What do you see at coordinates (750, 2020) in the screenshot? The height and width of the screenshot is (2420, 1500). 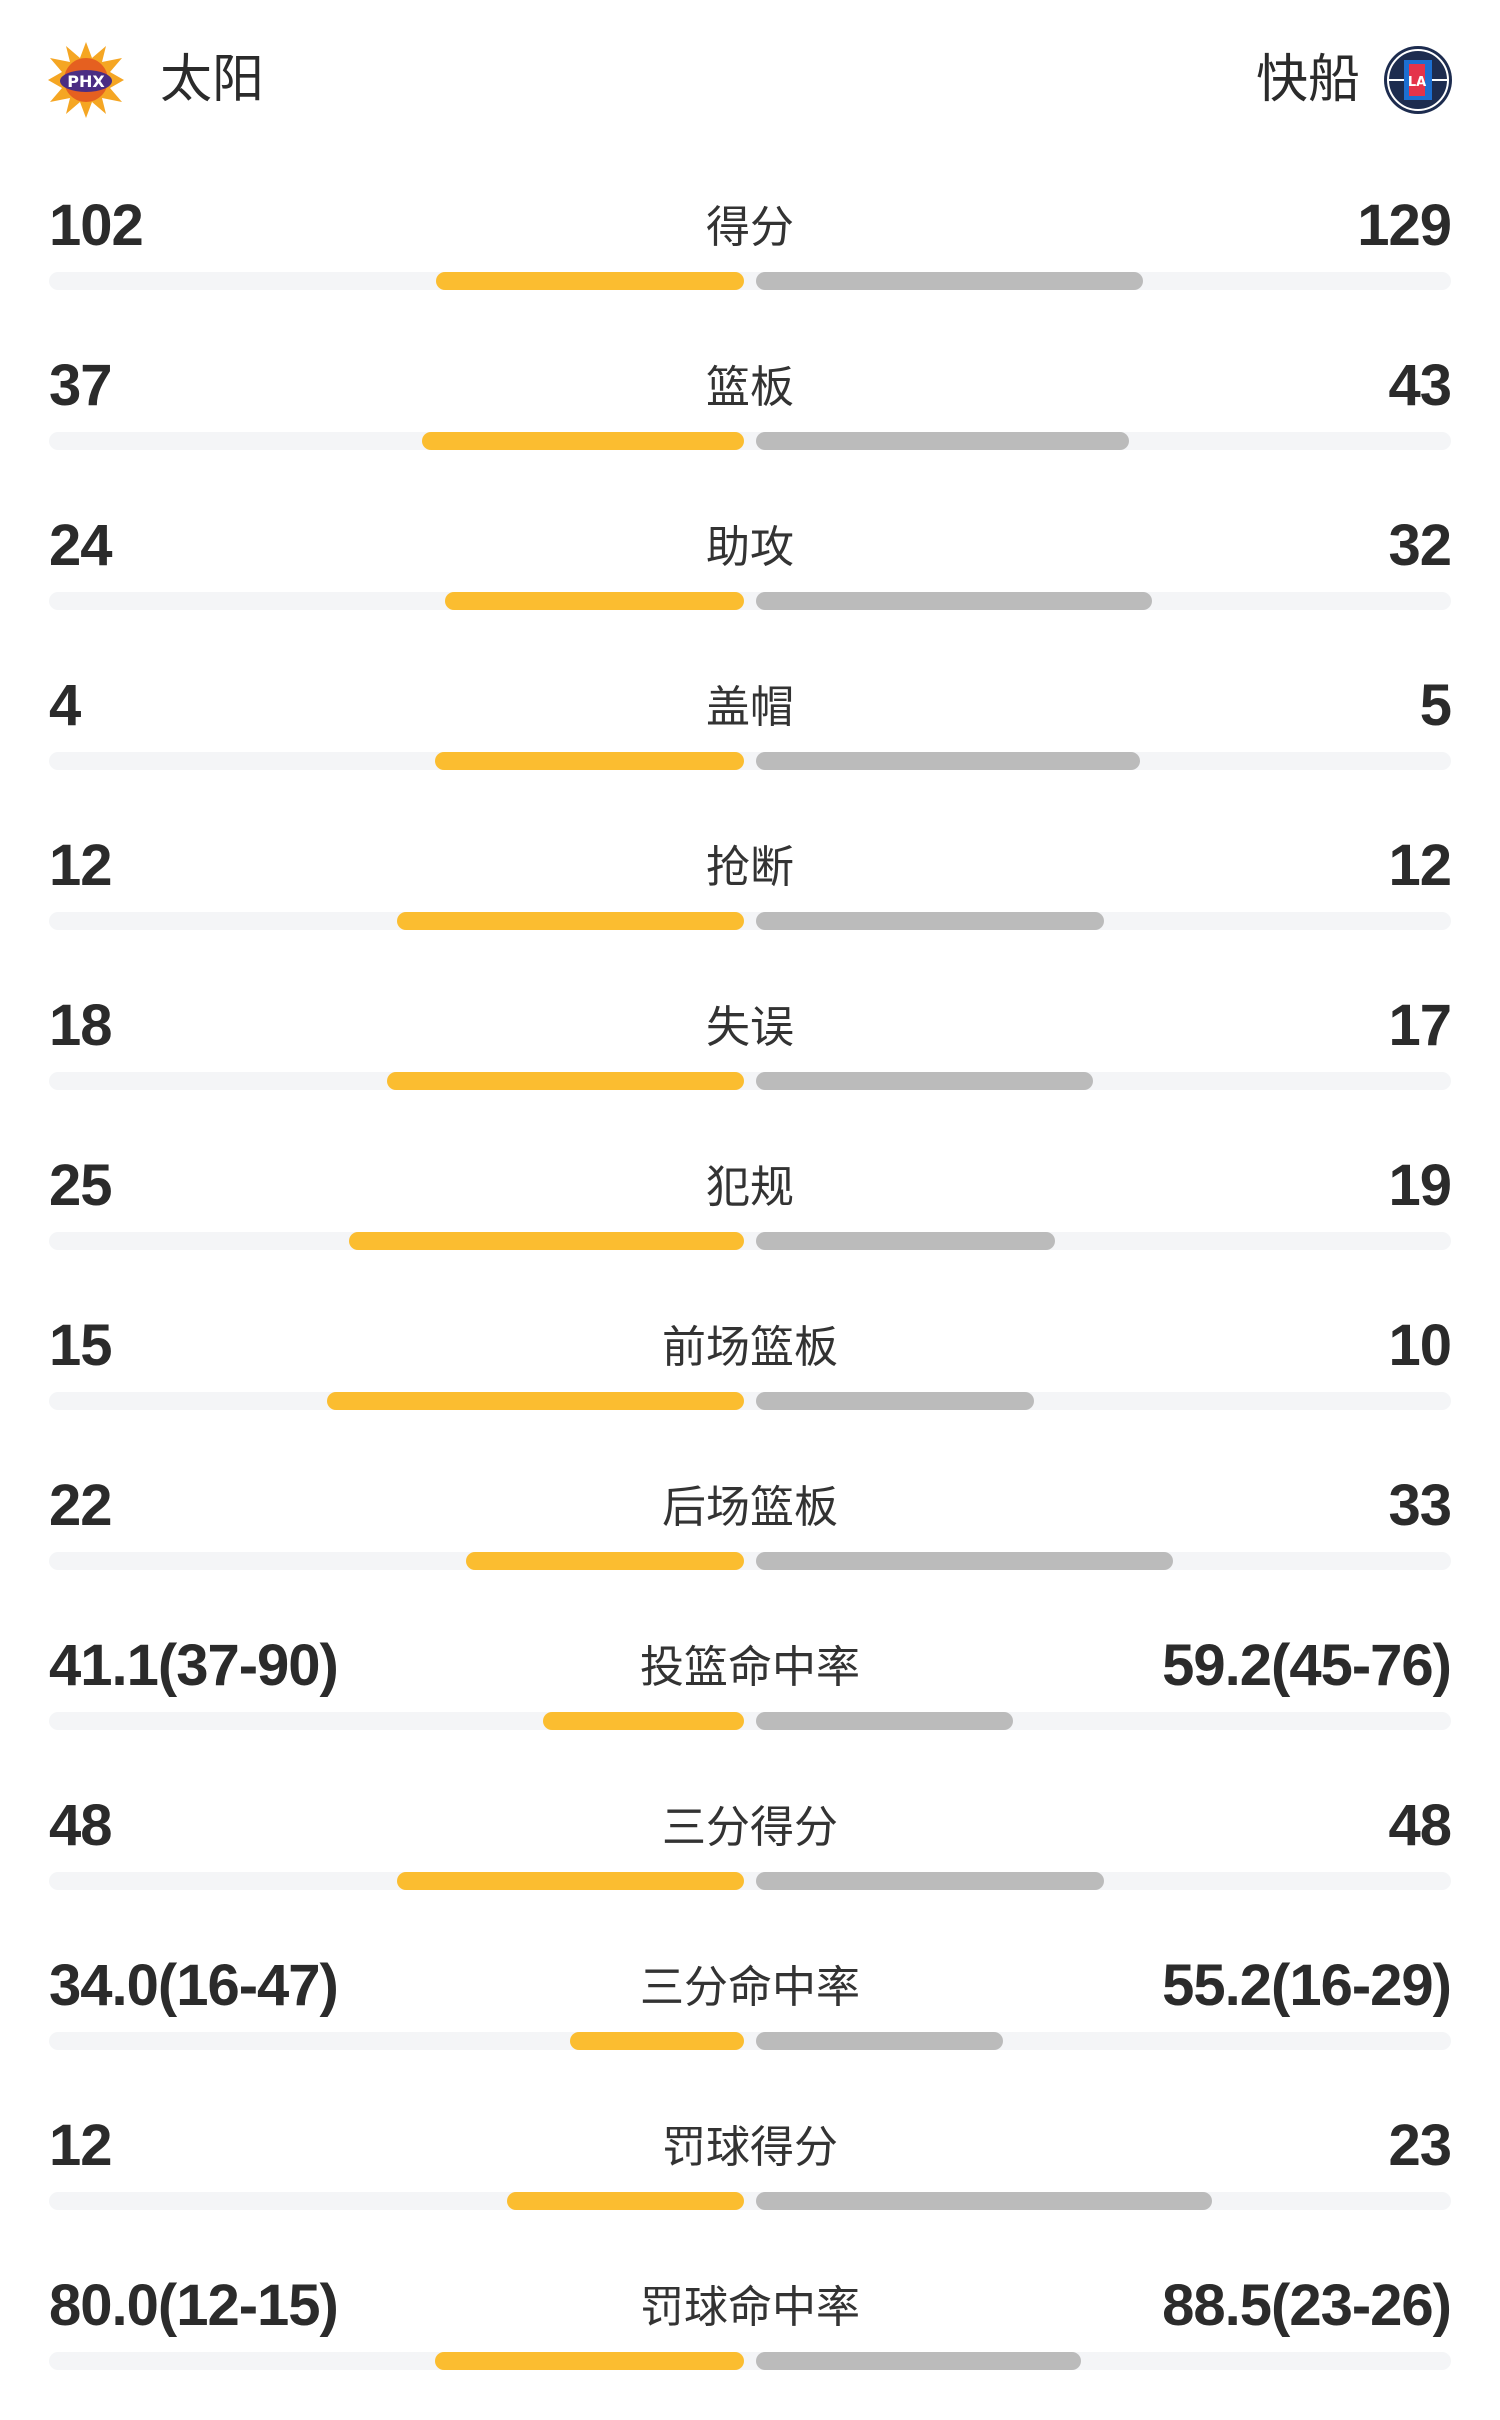 I see `stat-row: 34.0(16-47) 三分命中率 55.2(16-29)` at bounding box center [750, 2020].